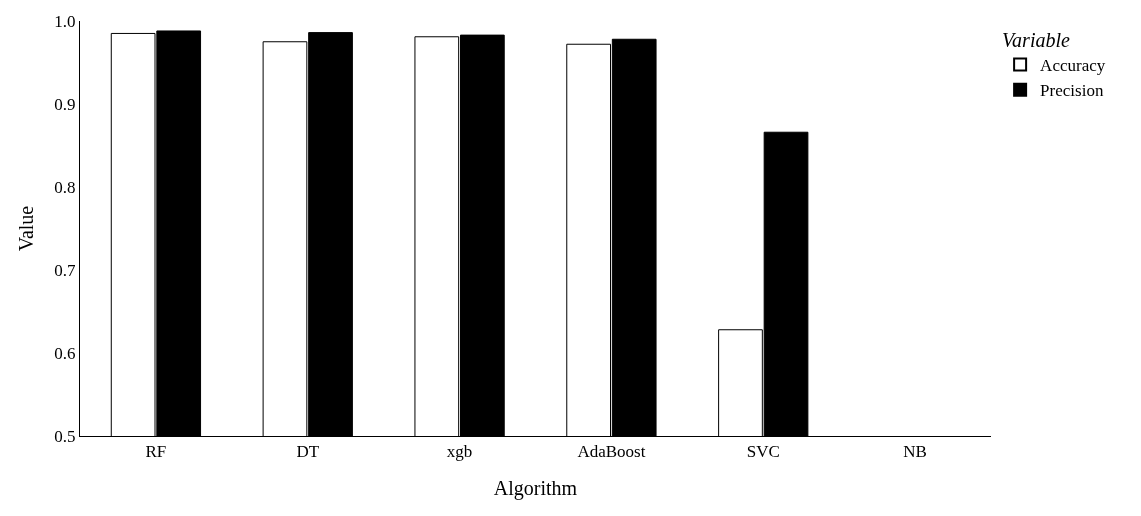  Describe the element at coordinates (65, 270) in the screenshot. I see `y-tick-label: 0.7` at that location.